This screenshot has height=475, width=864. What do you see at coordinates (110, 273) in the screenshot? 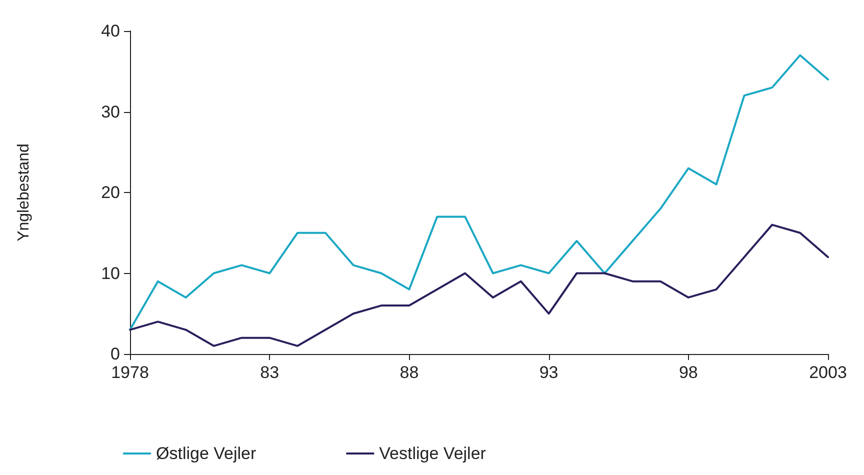
I see `y-tick-label: 10` at bounding box center [110, 273].